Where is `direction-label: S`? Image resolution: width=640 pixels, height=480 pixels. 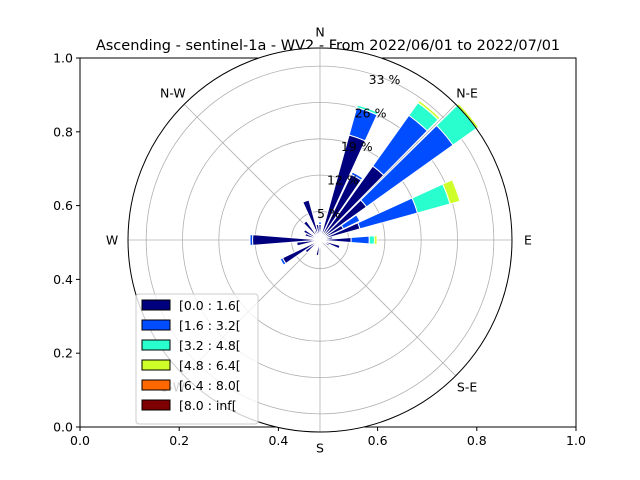 direction-label: S is located at coordinates (320, 448).